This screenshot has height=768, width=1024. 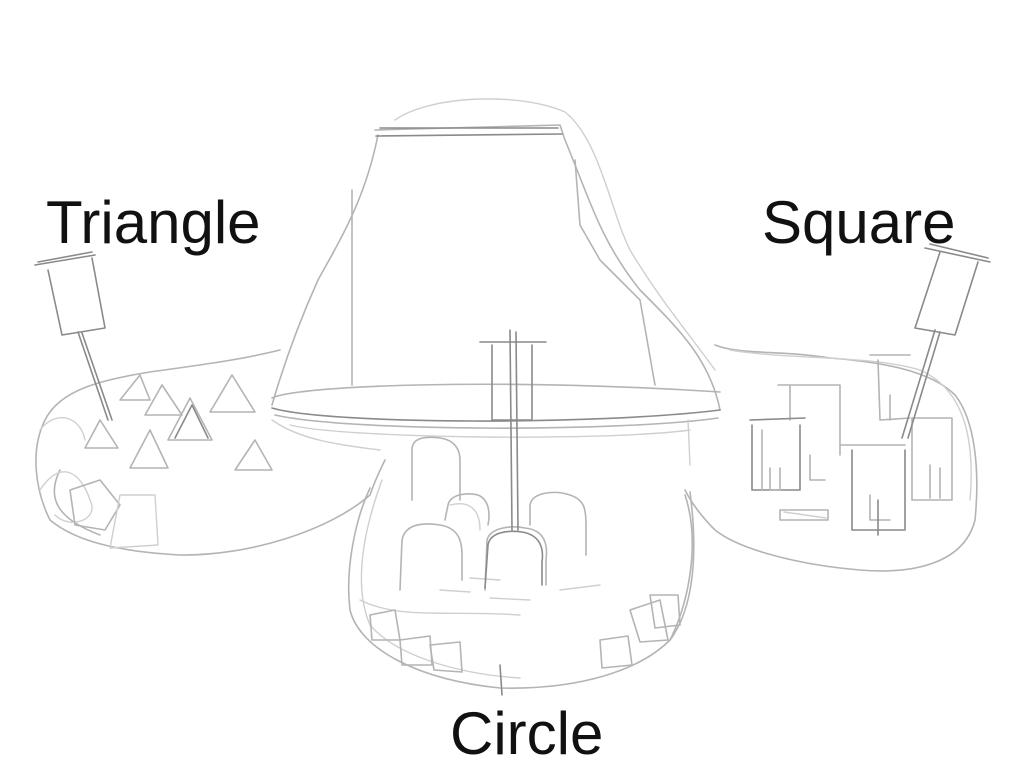 What do you see at coordinates (153, 222) in the screenshot?
I see `triangle-label: Triangle` at bounding box center [153, 222].